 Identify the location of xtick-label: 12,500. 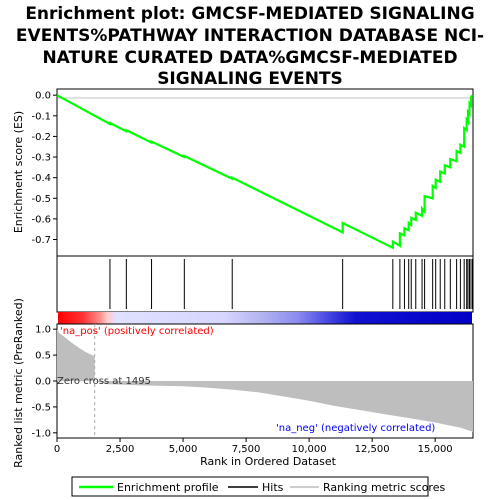
(372, 449).